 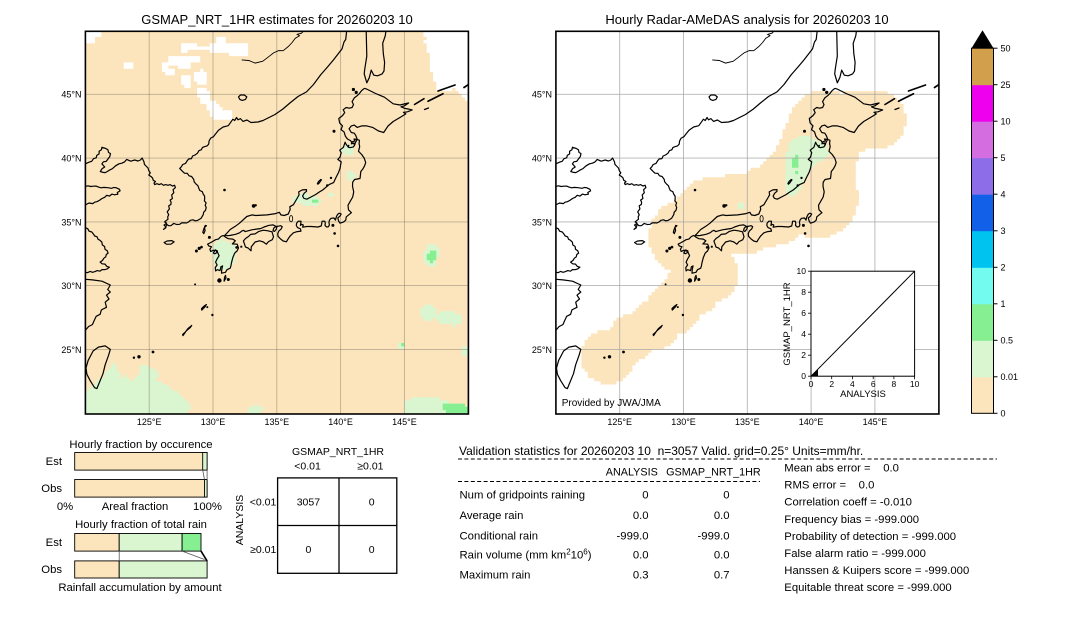 I want to click on svg-text: 3, so click(x=1003, y=231).